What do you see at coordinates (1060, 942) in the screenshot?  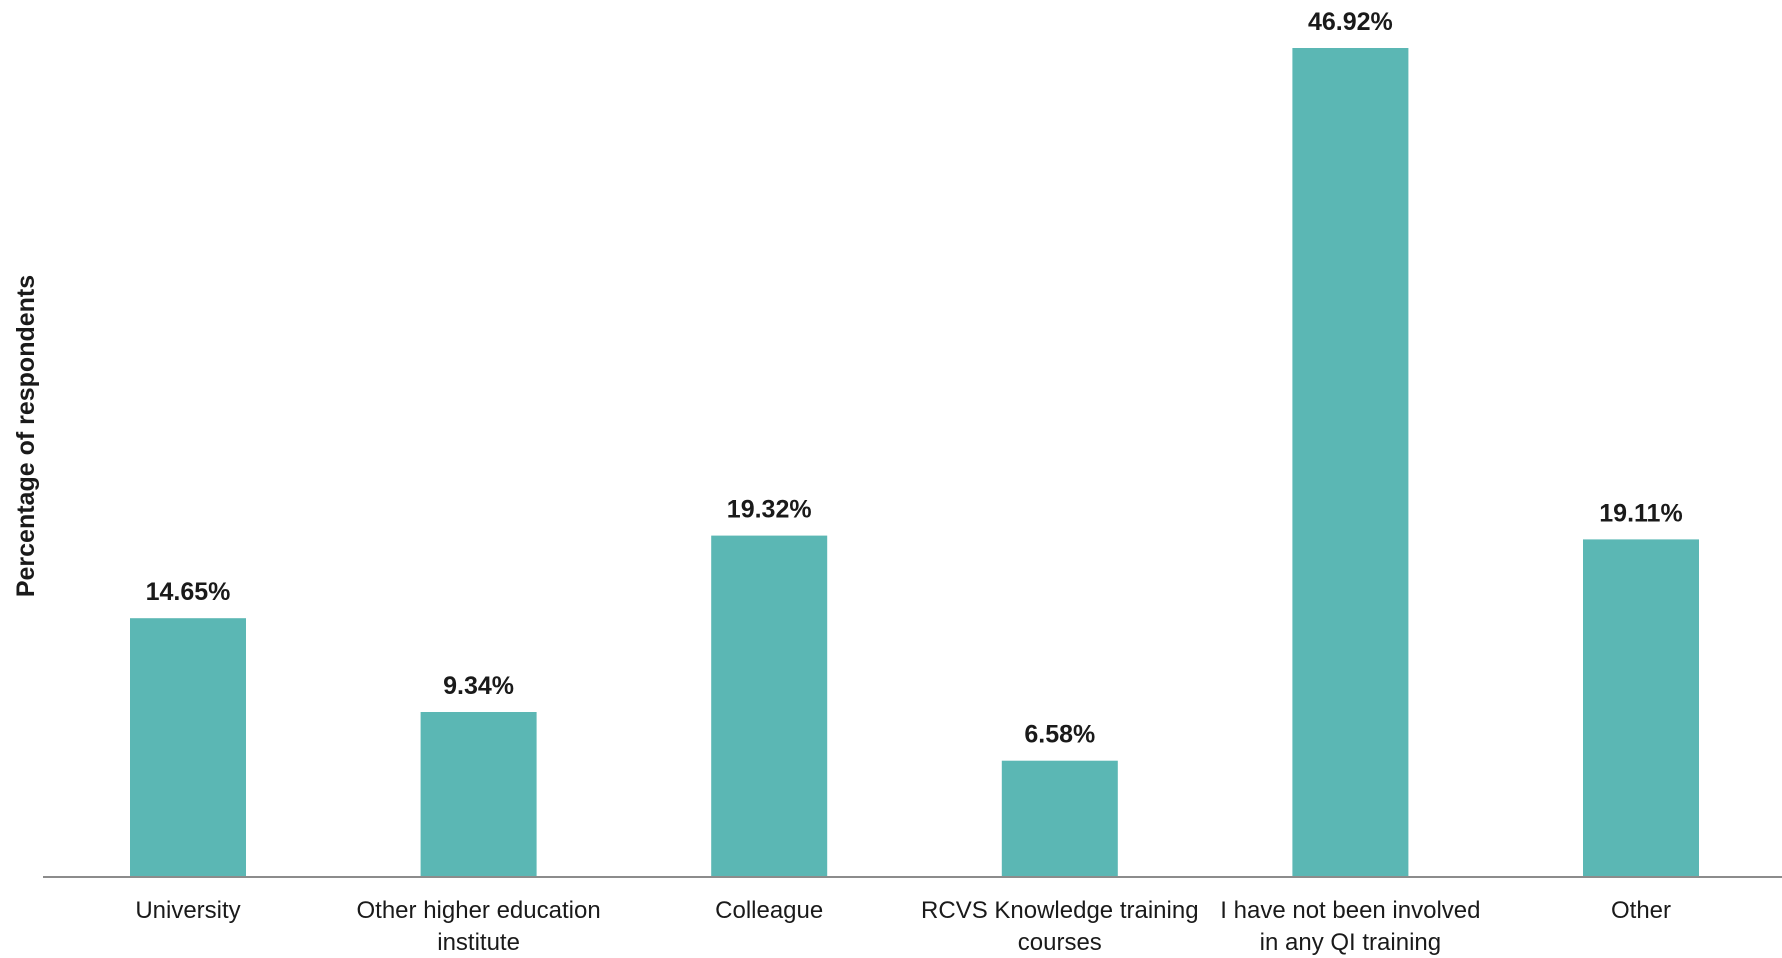 I see `tick-label-line: courses` at bounding box center [1060, 942].